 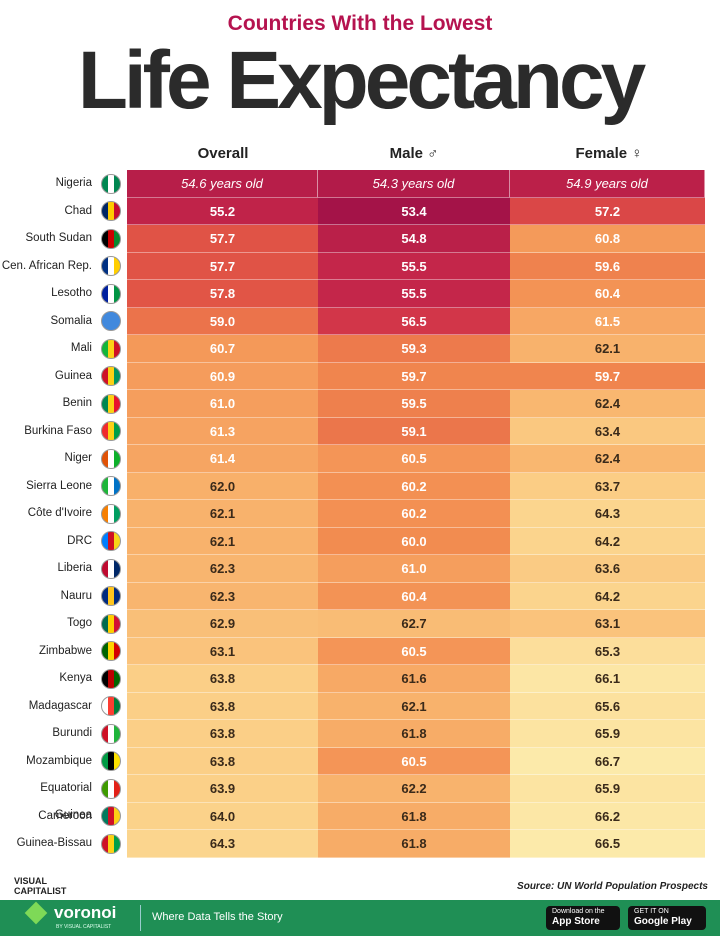 What do you see at coordinates (222, 816) in the screenshot?
I see `value-cell: 64.0` at bounding box center [222, 816].